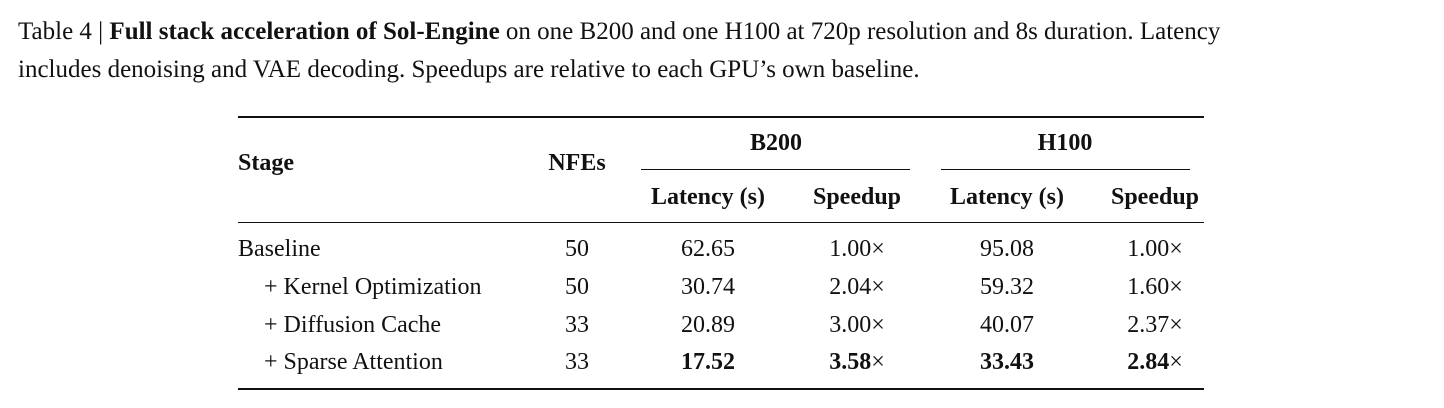 Image resolution: width=1444 pixels, height=408 pixels. What do you see at coordinates (64, 31) in the screenshot?
I see `caption-label: Table 4 |` at bounding box center [64, 31].